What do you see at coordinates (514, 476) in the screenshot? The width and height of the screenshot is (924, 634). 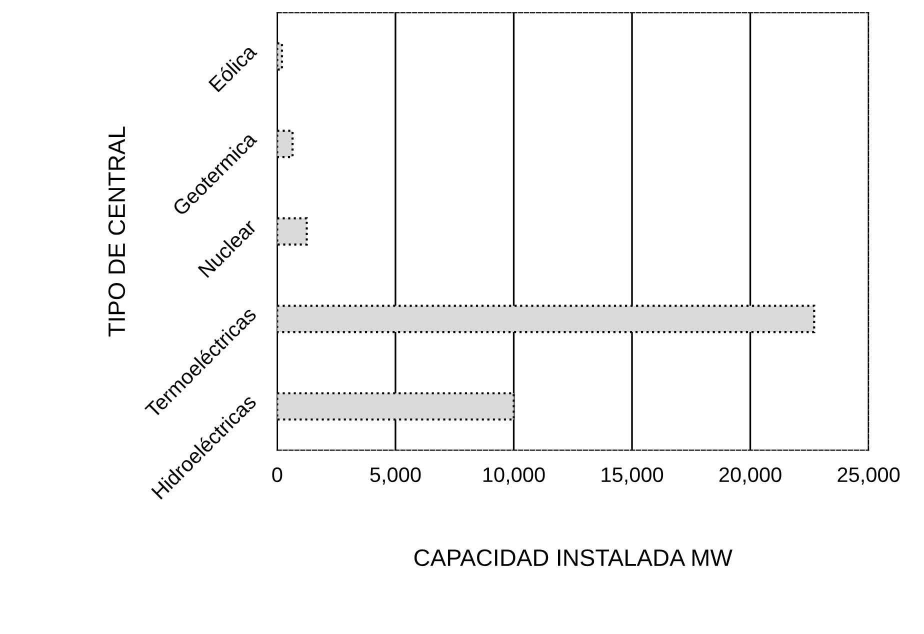 I see `x-tick-label: 10,000` at bounding box center [514, 476].